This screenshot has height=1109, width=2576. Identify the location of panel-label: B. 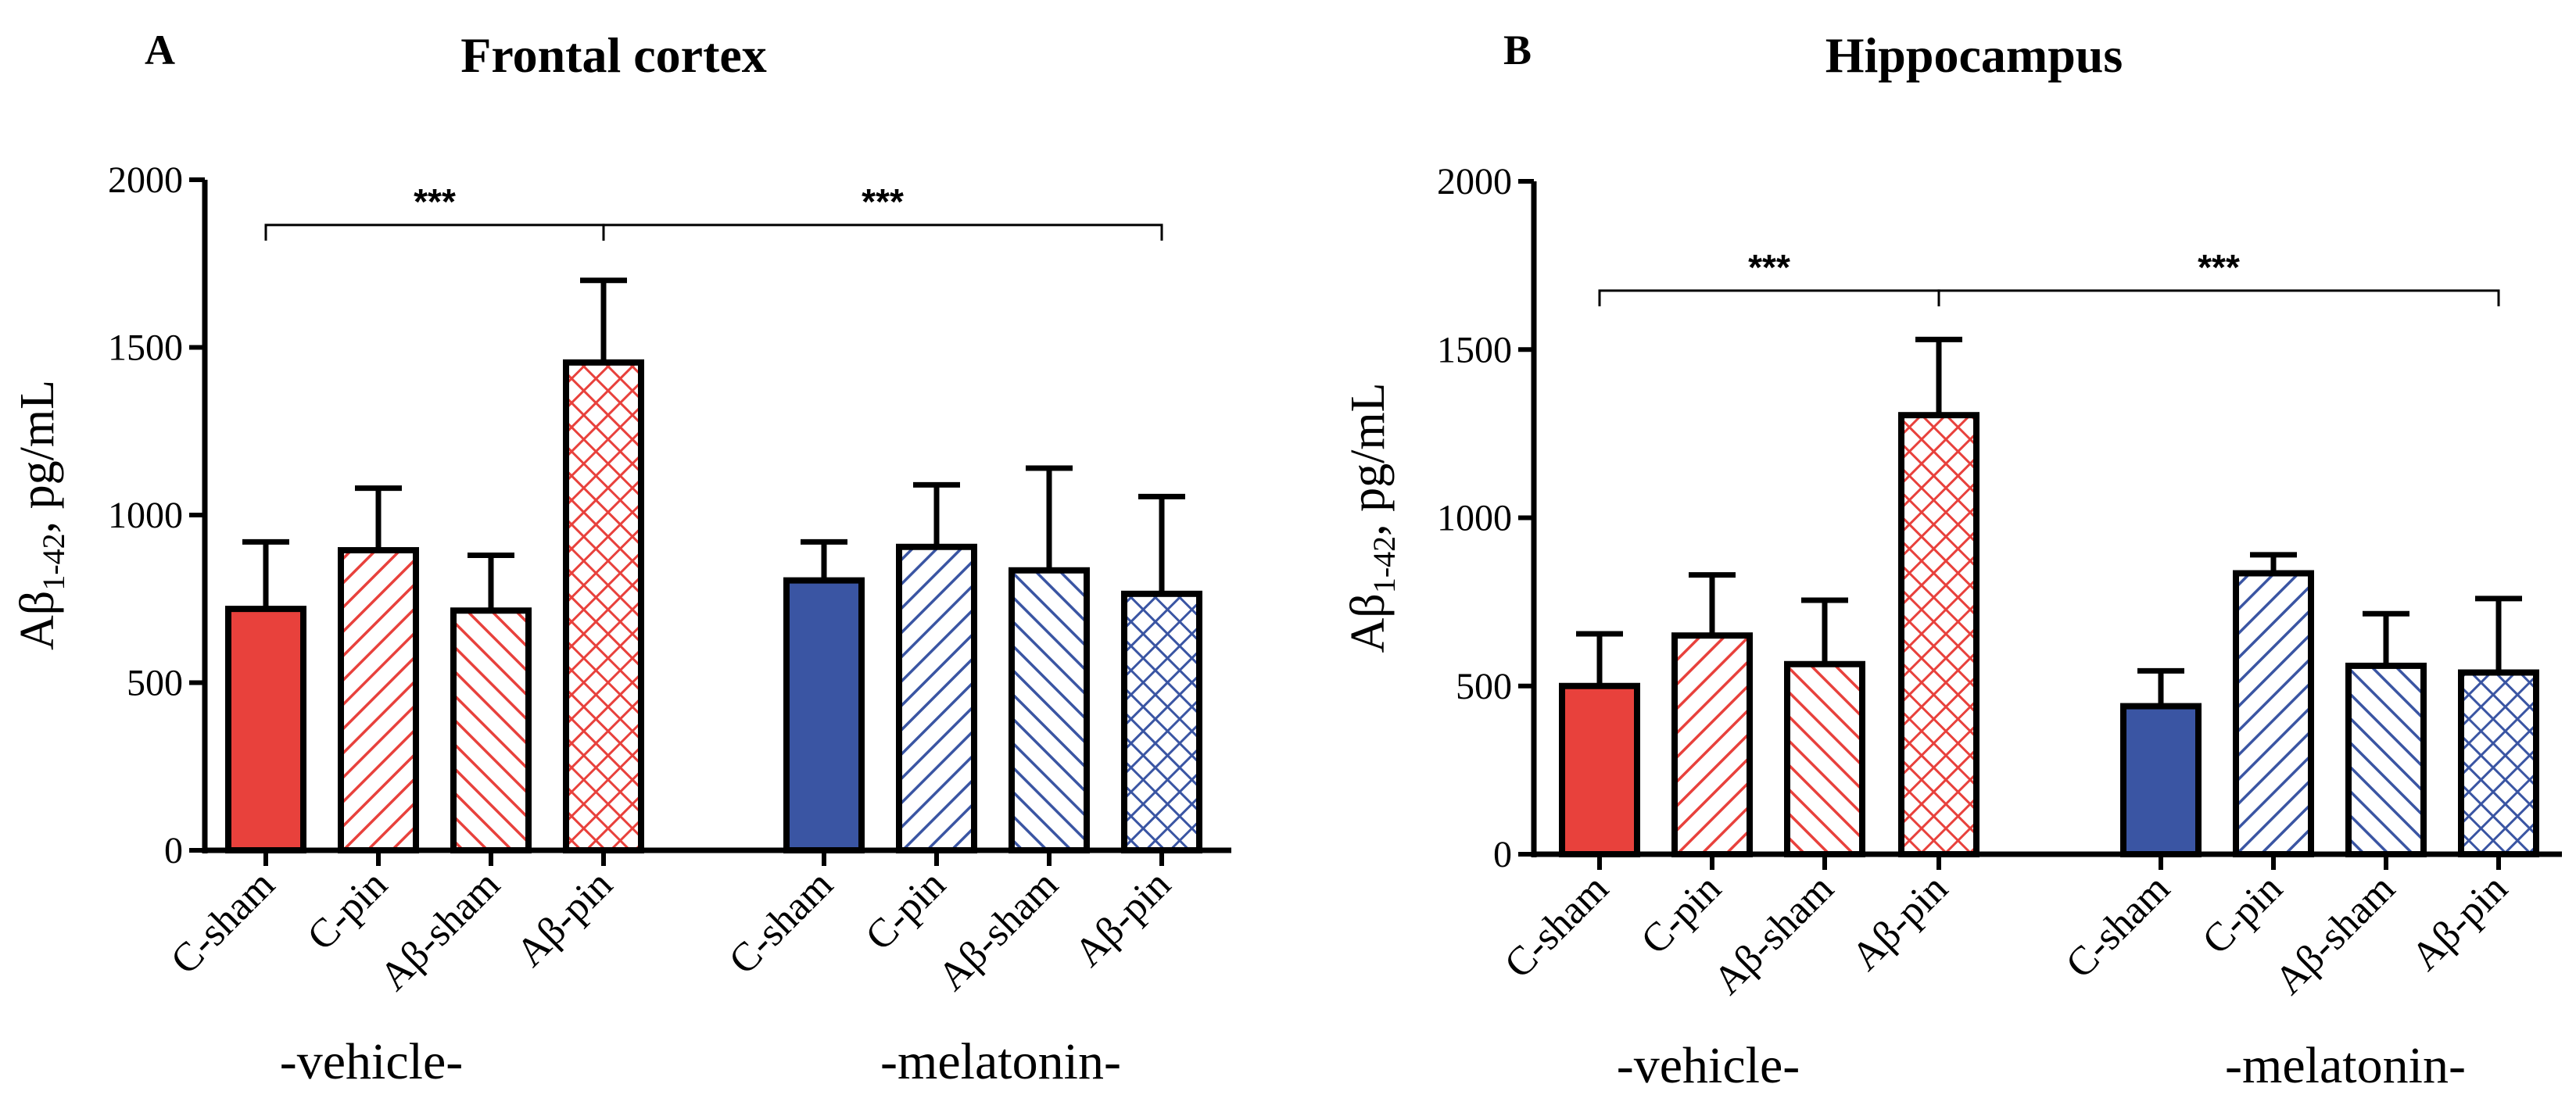
(1517, 50).